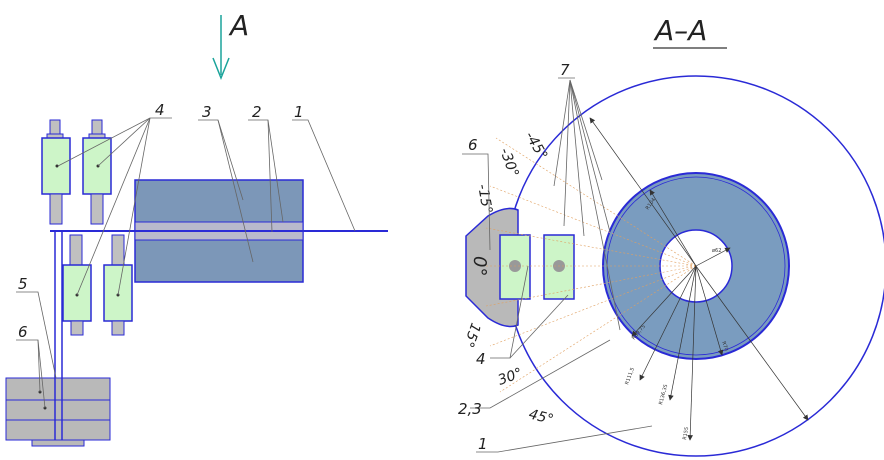 This screenshot has height=460, width=884. Describe the element at coordinates (724, 346) in the screenshot. I see `dim-r70: R70` at that location.